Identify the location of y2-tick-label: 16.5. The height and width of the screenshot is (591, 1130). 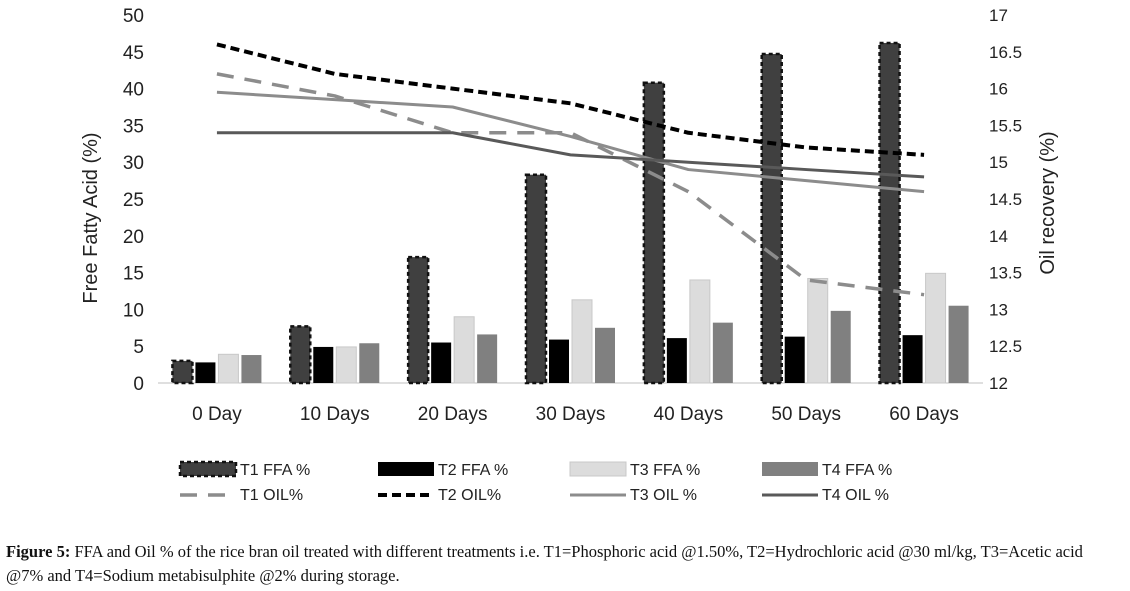
(1005, 52).